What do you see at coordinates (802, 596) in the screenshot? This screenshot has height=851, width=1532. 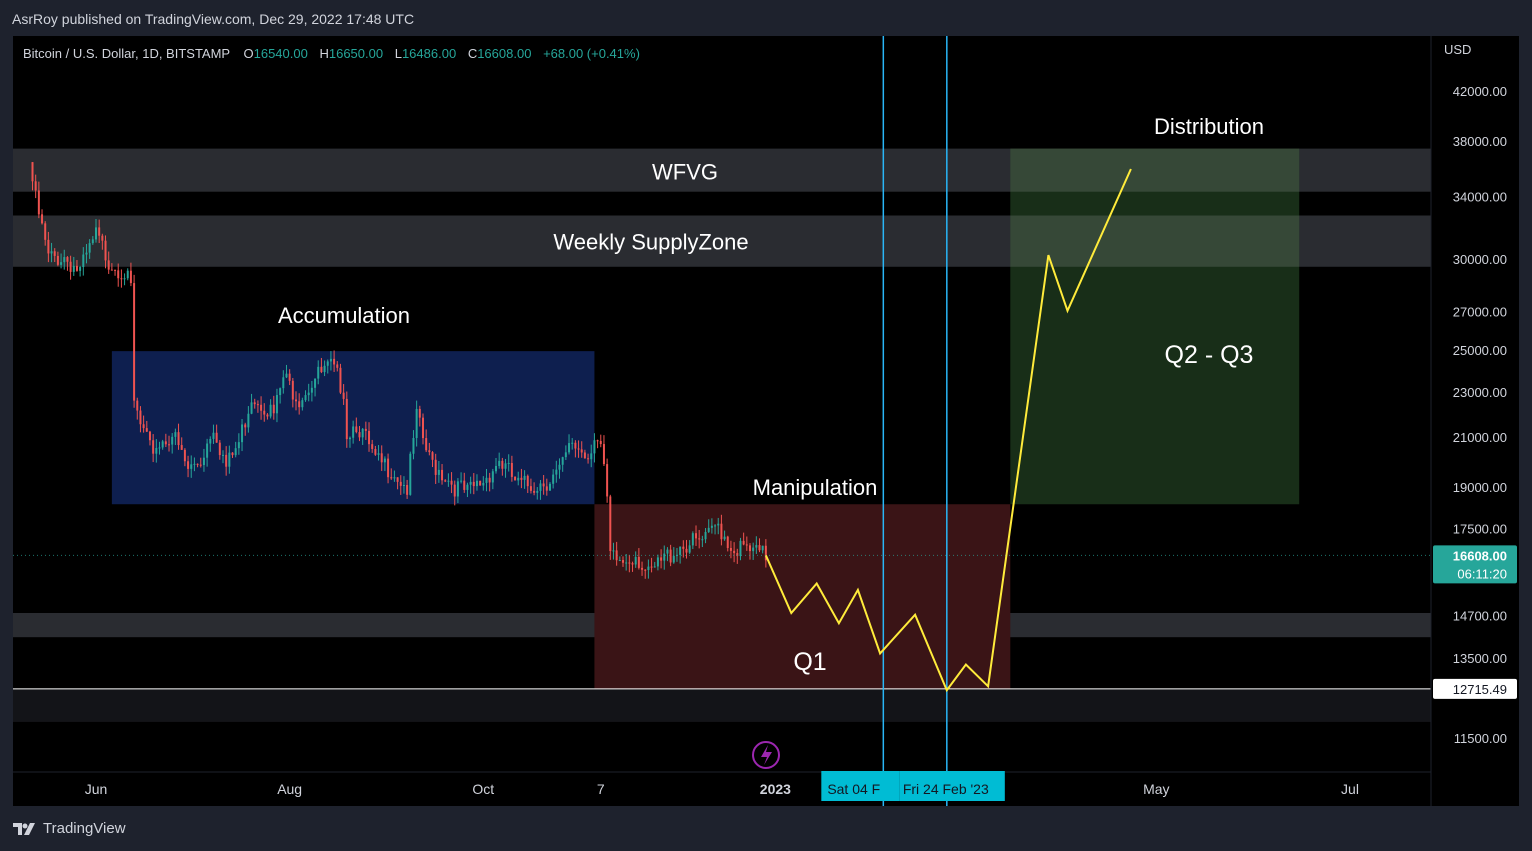 I see `manipulation-box` at bounding box center [802, 596].